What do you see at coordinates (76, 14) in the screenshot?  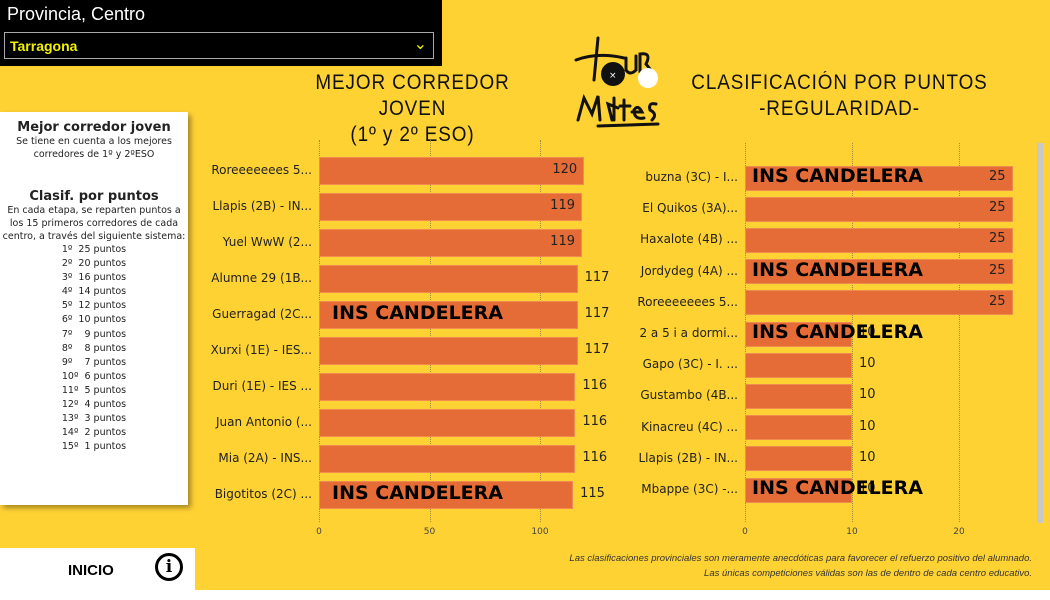 I see `slicer-title: Provincia, Centro` at bounding box center [76, 14].